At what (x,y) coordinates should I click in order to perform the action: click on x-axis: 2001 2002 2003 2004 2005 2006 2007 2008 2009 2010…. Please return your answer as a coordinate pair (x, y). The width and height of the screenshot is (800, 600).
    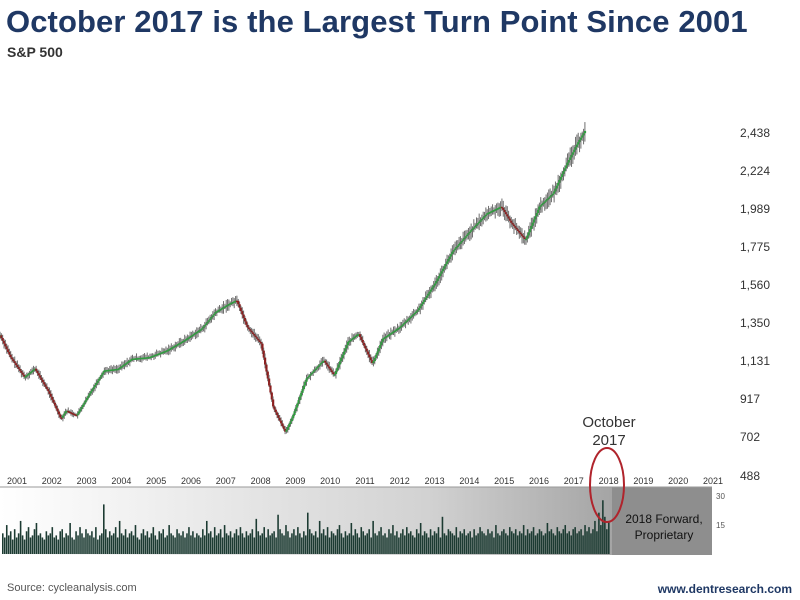
    Looking at the image, I should click on (365, 481).